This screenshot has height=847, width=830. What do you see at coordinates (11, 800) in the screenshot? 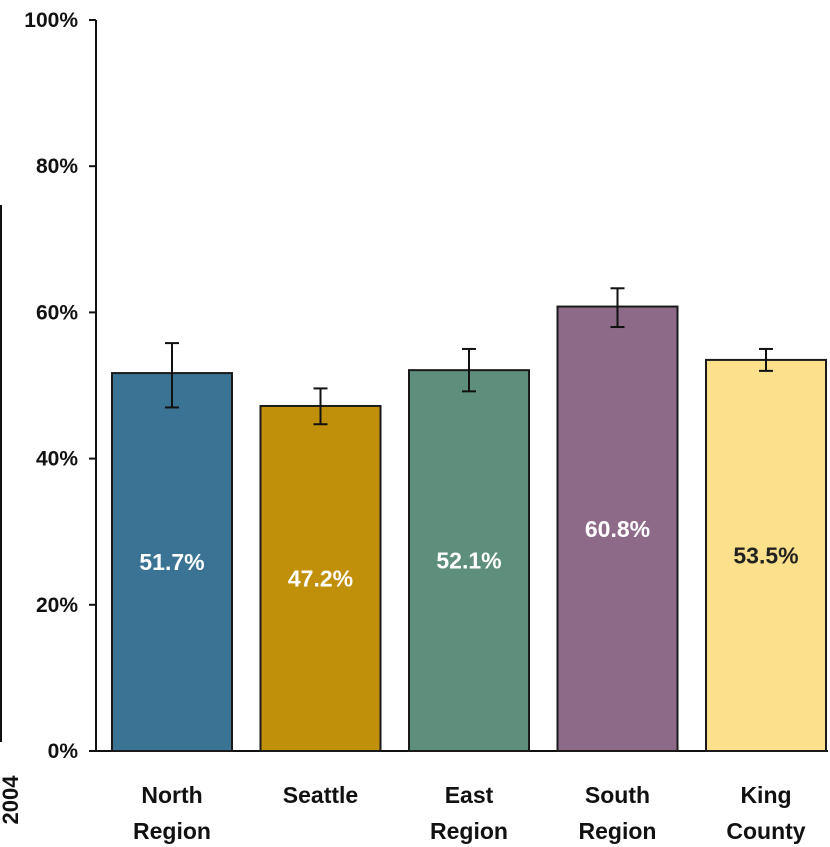
I see `side-year-label: 2004` at bounding box center [11, 800].